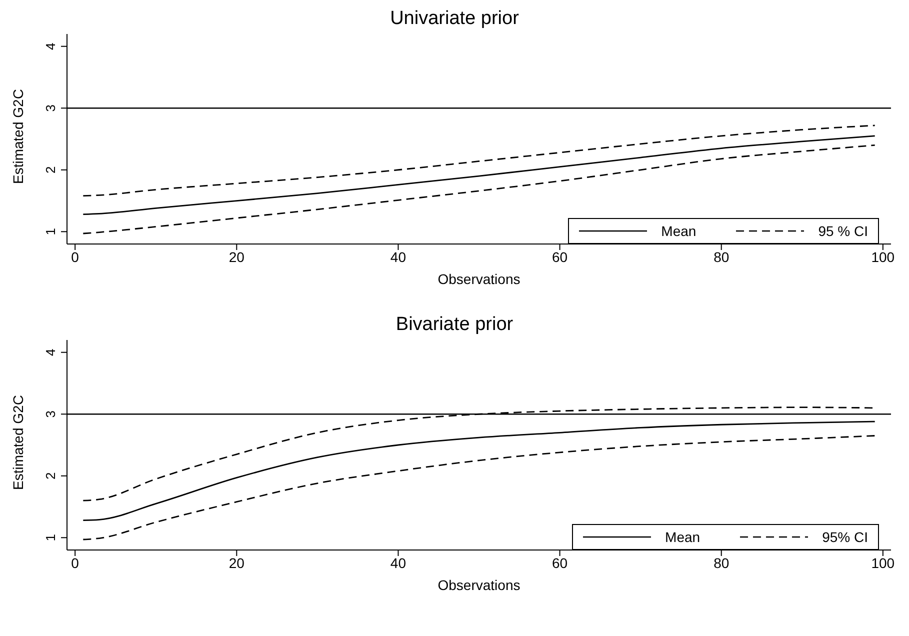 This screenshot has width=909, height=636. I want to click on chart-title: Univariate prior, so click(454, 19).